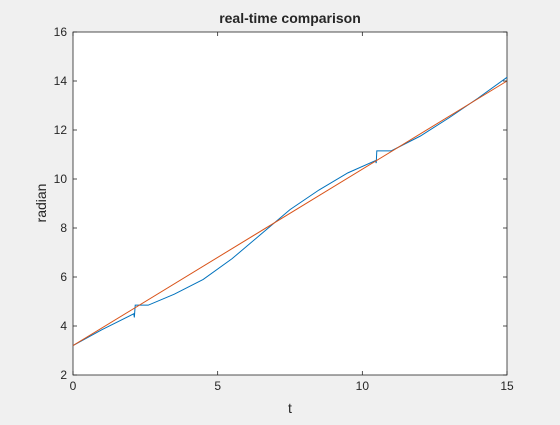 This screenshot has height=425, width=560. Describe the element at coordinates (507, 386) in the screenshot. I see `x-tick-label: 15` at that location.